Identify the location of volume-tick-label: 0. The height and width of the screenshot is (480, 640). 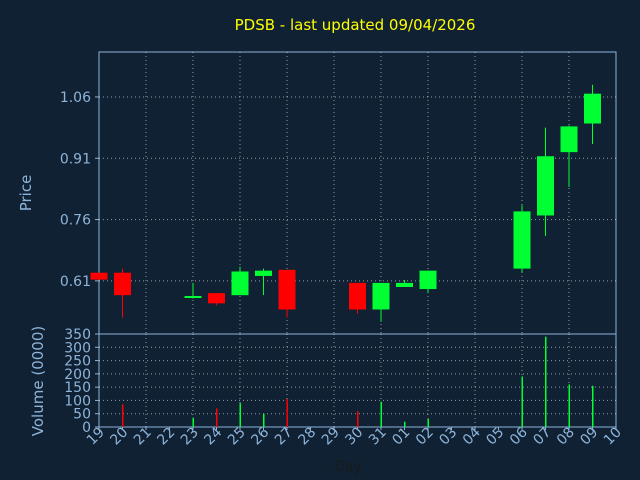
(86, 428).